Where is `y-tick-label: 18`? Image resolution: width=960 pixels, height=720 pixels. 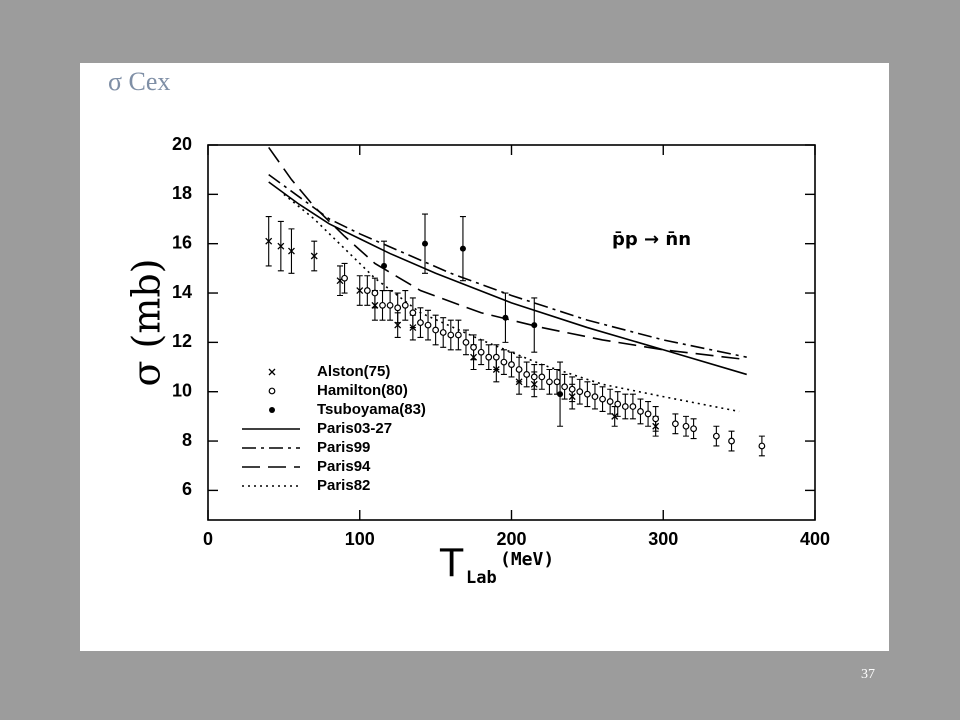
y-tick-label: 18 is located at coordinates (182, 193).